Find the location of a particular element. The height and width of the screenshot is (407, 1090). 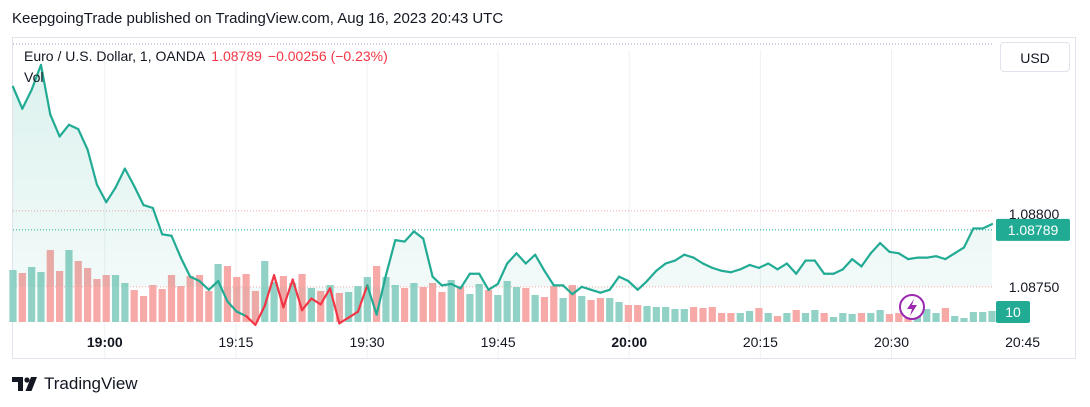

x-tick-label: 19:45 is located at coordinates (498, 342).